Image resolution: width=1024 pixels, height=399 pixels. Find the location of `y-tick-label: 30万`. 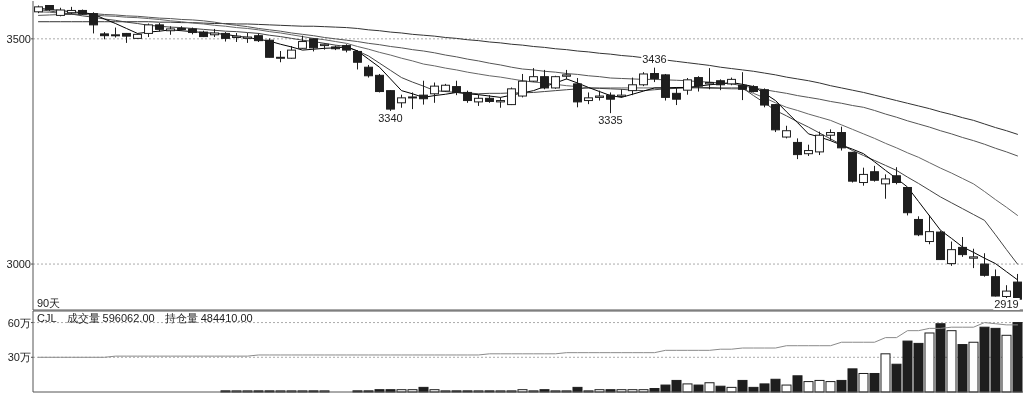

y-tick-label: 30万 is located at coordinates (19, 357).